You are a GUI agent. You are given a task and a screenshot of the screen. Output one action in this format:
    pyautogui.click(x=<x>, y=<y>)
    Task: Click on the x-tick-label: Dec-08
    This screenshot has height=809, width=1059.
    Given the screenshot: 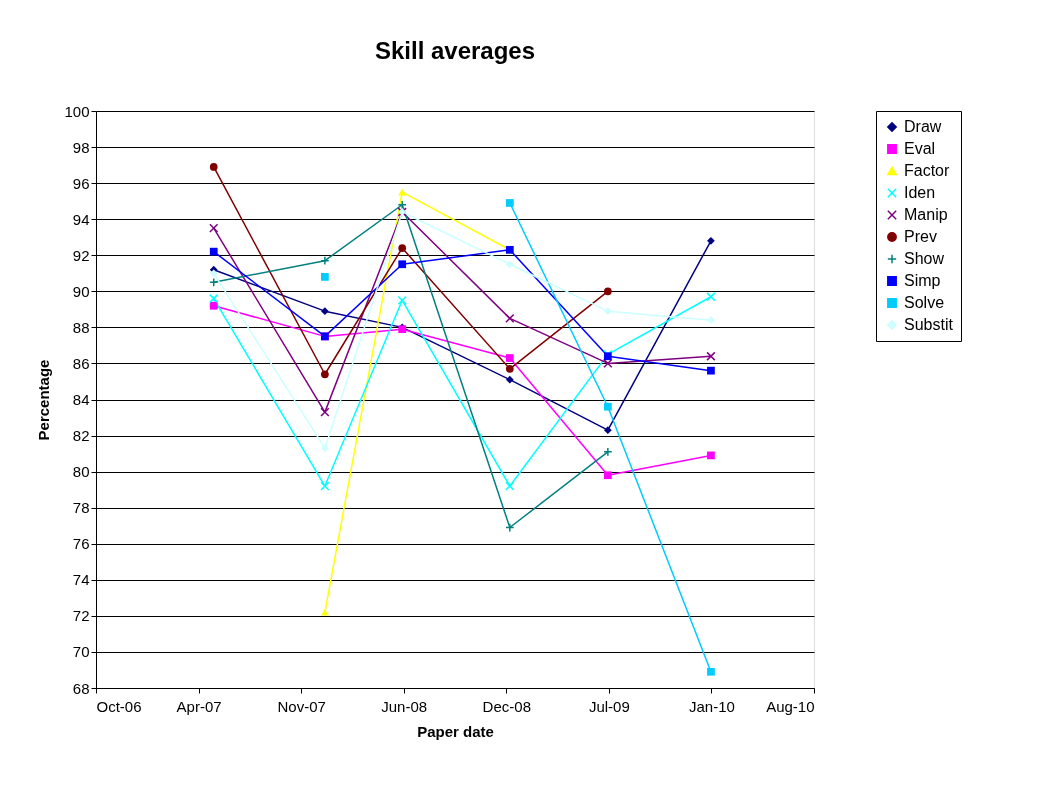 What is the action you would take?
    pyautogui.click(x=506, y=706)
    